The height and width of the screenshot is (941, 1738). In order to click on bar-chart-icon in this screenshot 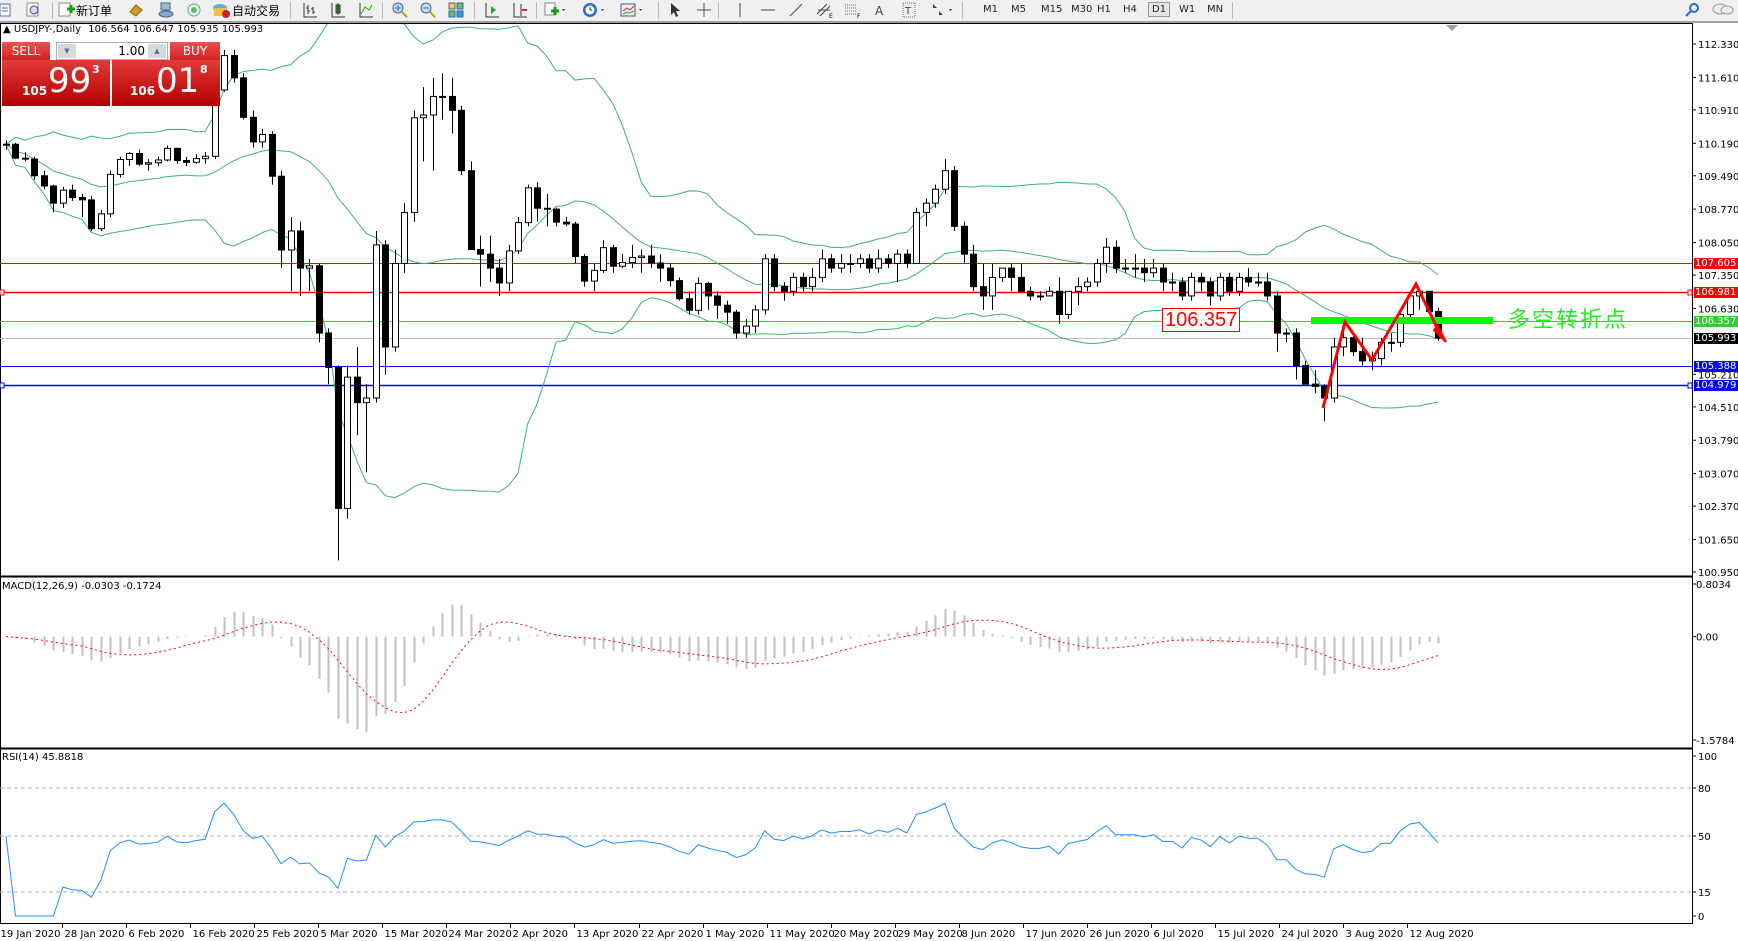, I will do `click(310, 10)`.